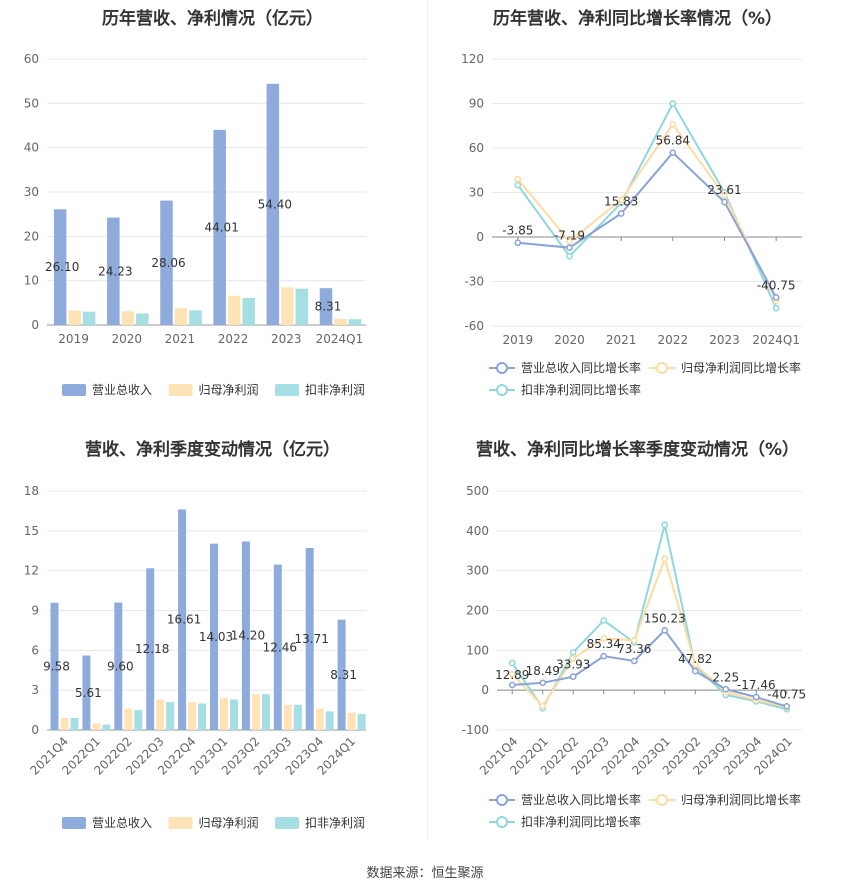 Image resolution: width=850 pixels, height=891 pixels. Describe the element at coordinates (31, 59) in the screenshot. I see `y-tick-label: 60` at that location.